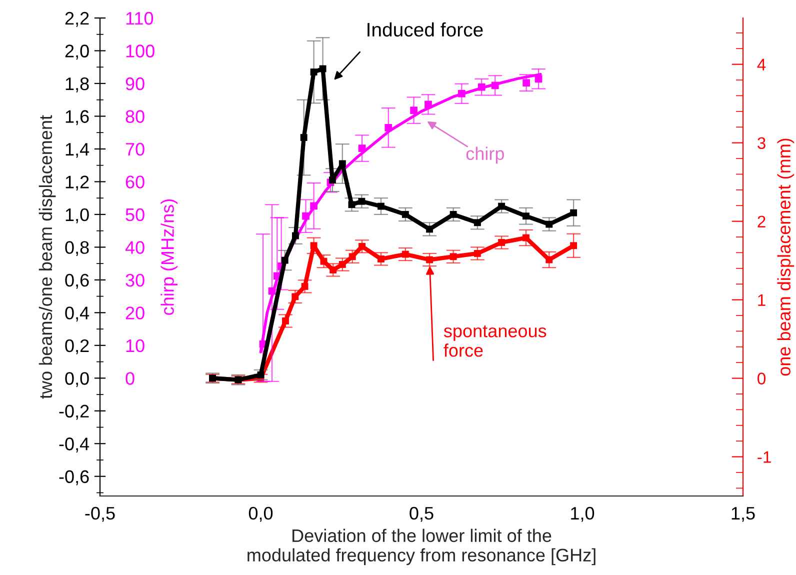  I want to click on y-tick-label: 0,2, so click(77, 346).